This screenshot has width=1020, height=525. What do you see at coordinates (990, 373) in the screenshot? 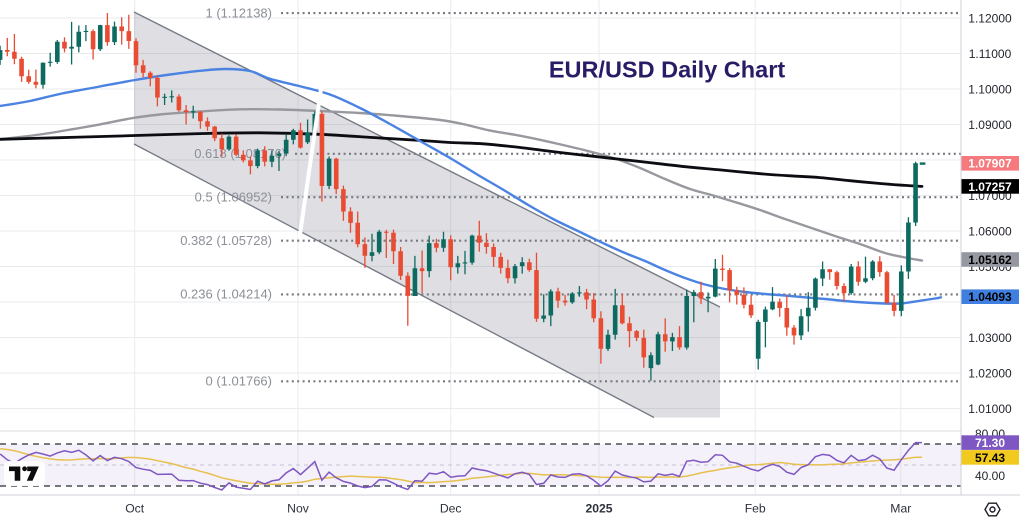
I see `svg-text: 1.02000` at bounding box center [990, 373].